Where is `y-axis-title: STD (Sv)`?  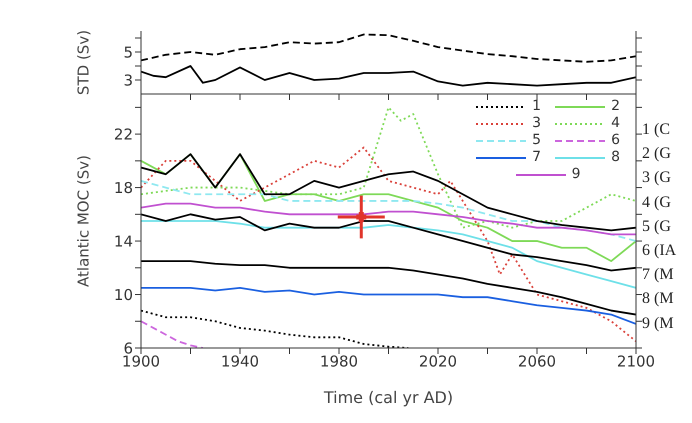
y-axis-title: STD (Sv) is located at coordinates (83, 63).